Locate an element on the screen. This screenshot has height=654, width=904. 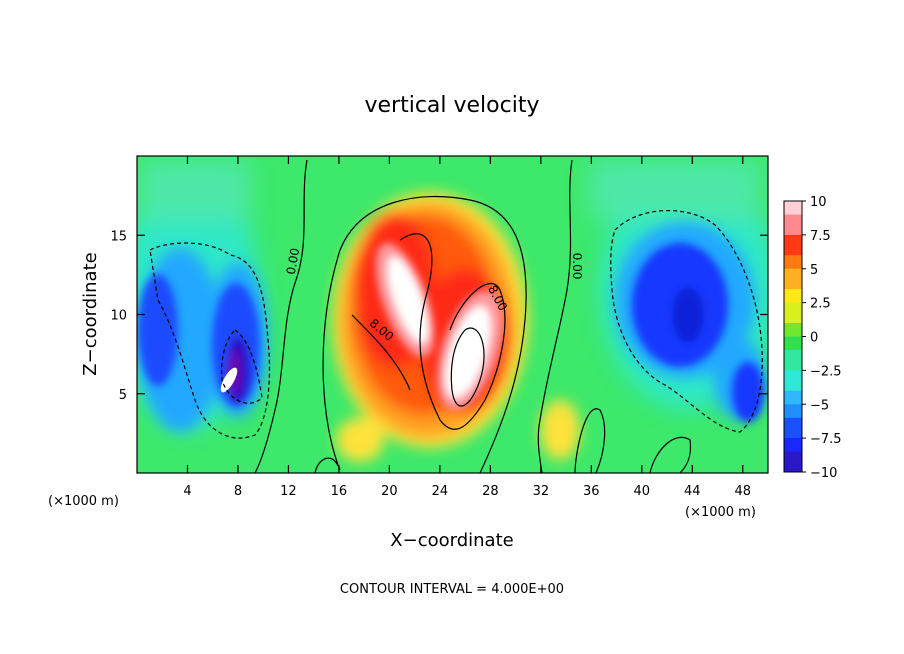
x-tick-label: 4 is located at coordinates (187, 491).